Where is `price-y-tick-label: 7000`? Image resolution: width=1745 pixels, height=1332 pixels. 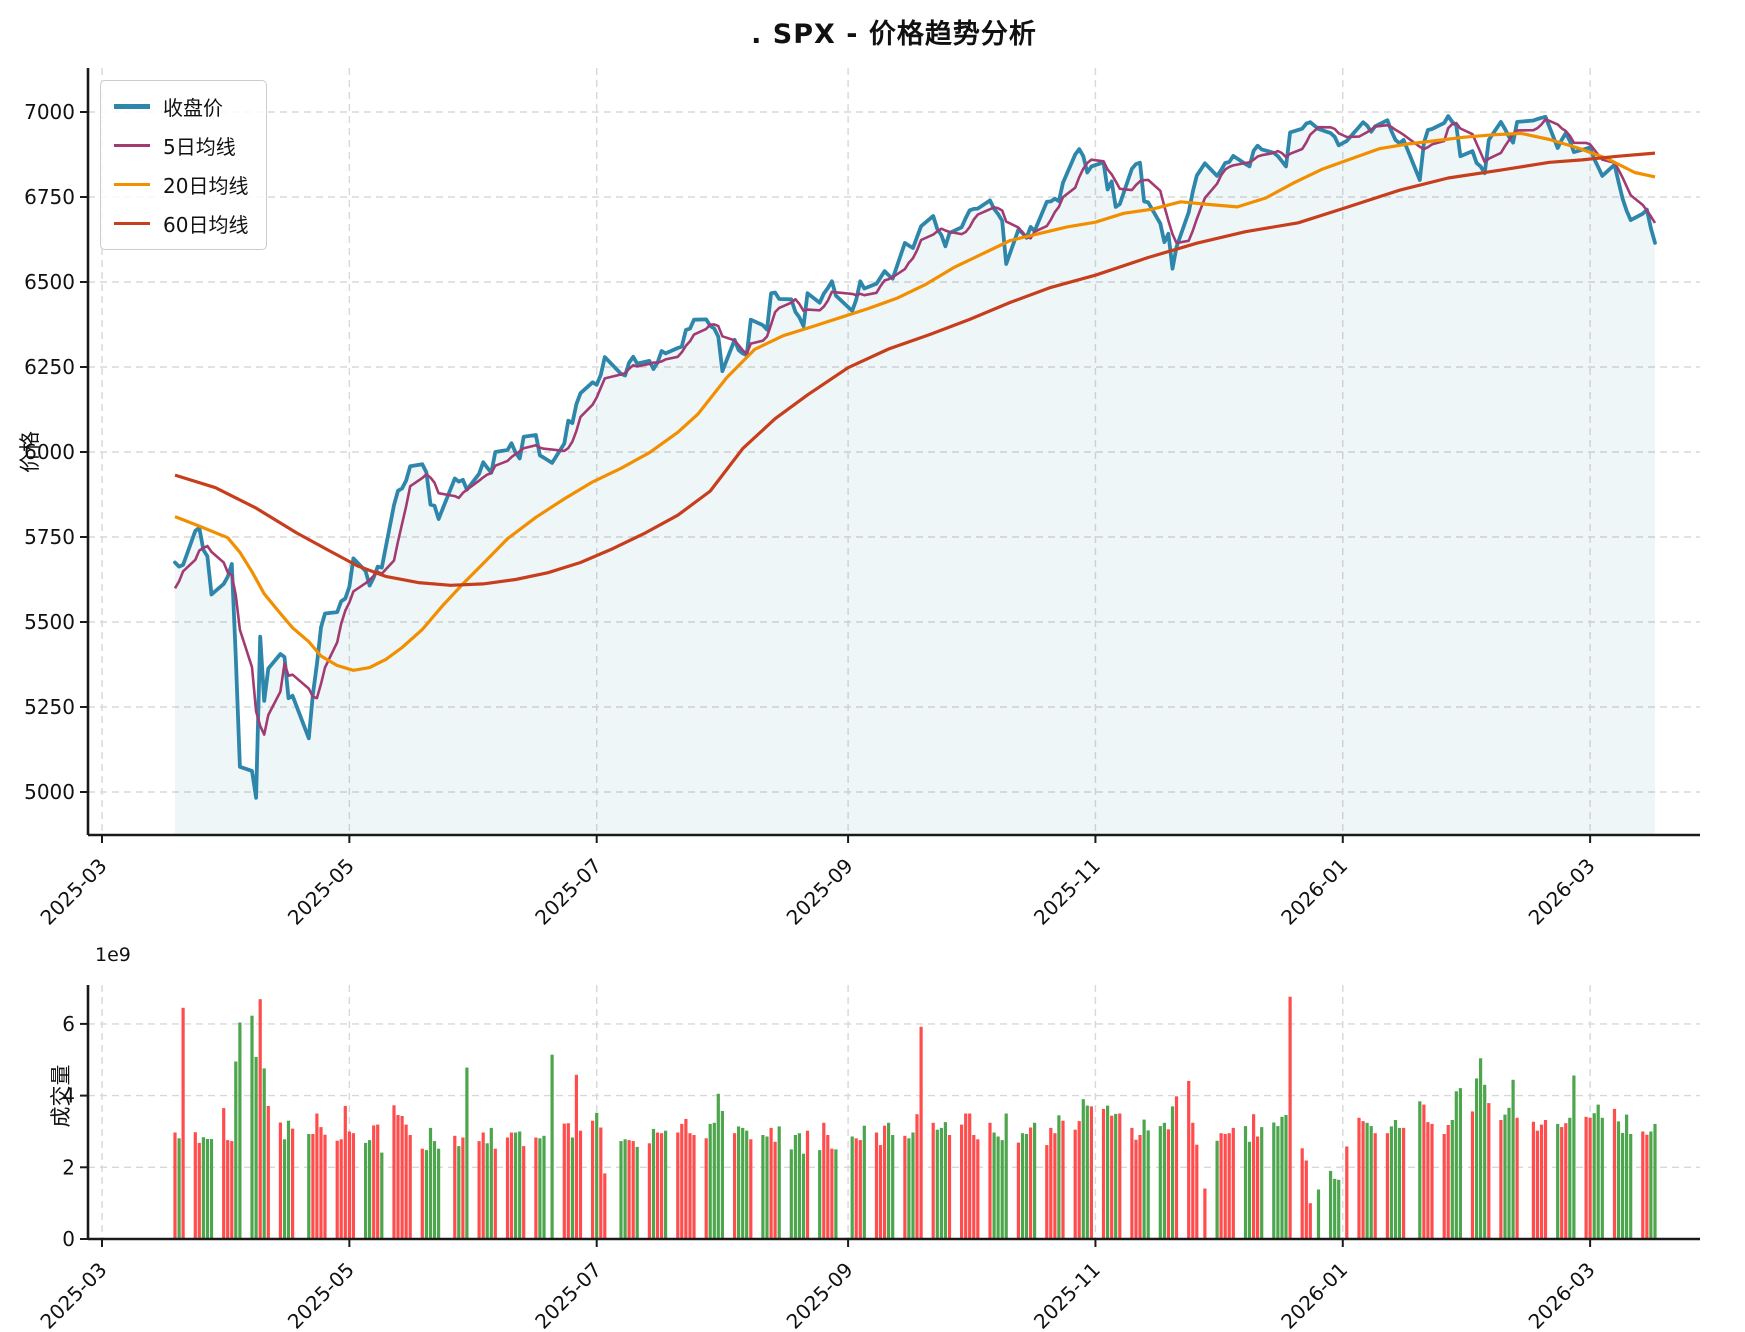
price-y-tick-label: 7000 is located at coordinates (49, 112).